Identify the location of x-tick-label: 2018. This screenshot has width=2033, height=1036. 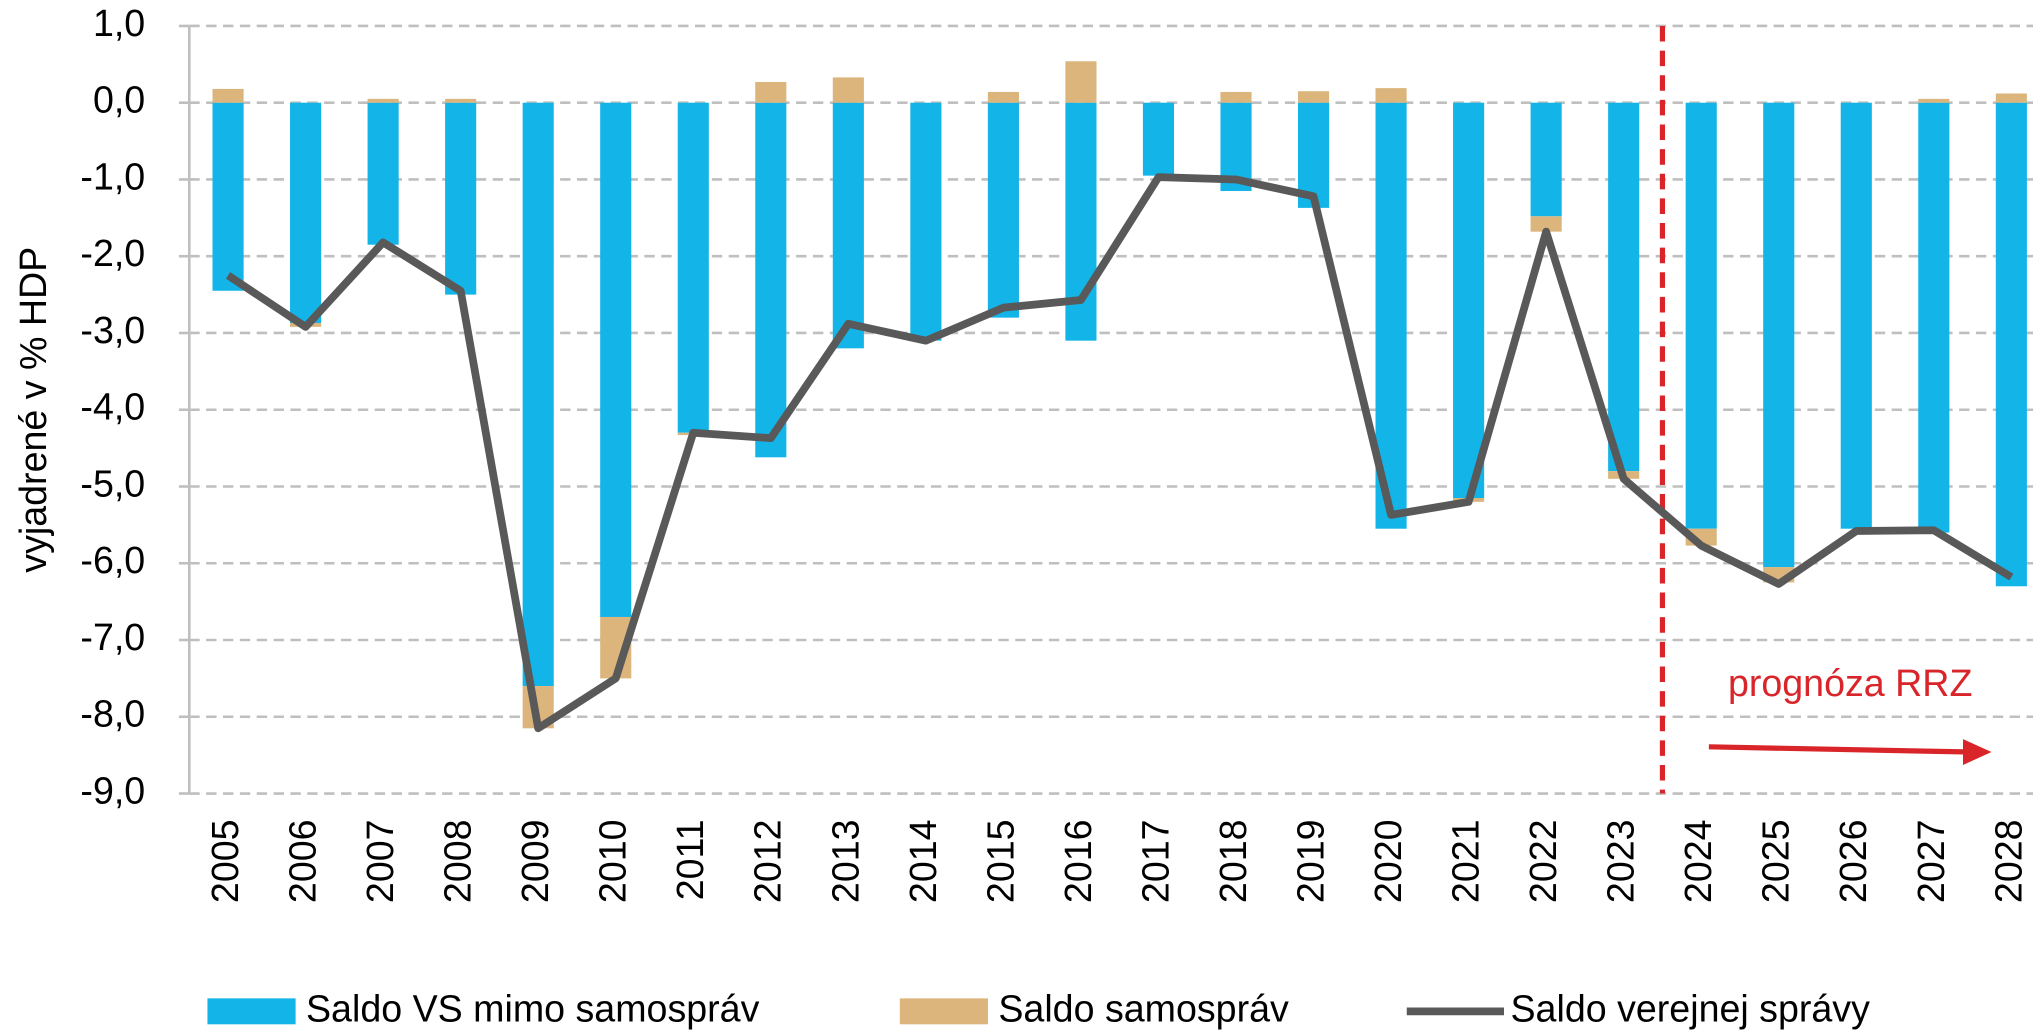
(1233, 861).